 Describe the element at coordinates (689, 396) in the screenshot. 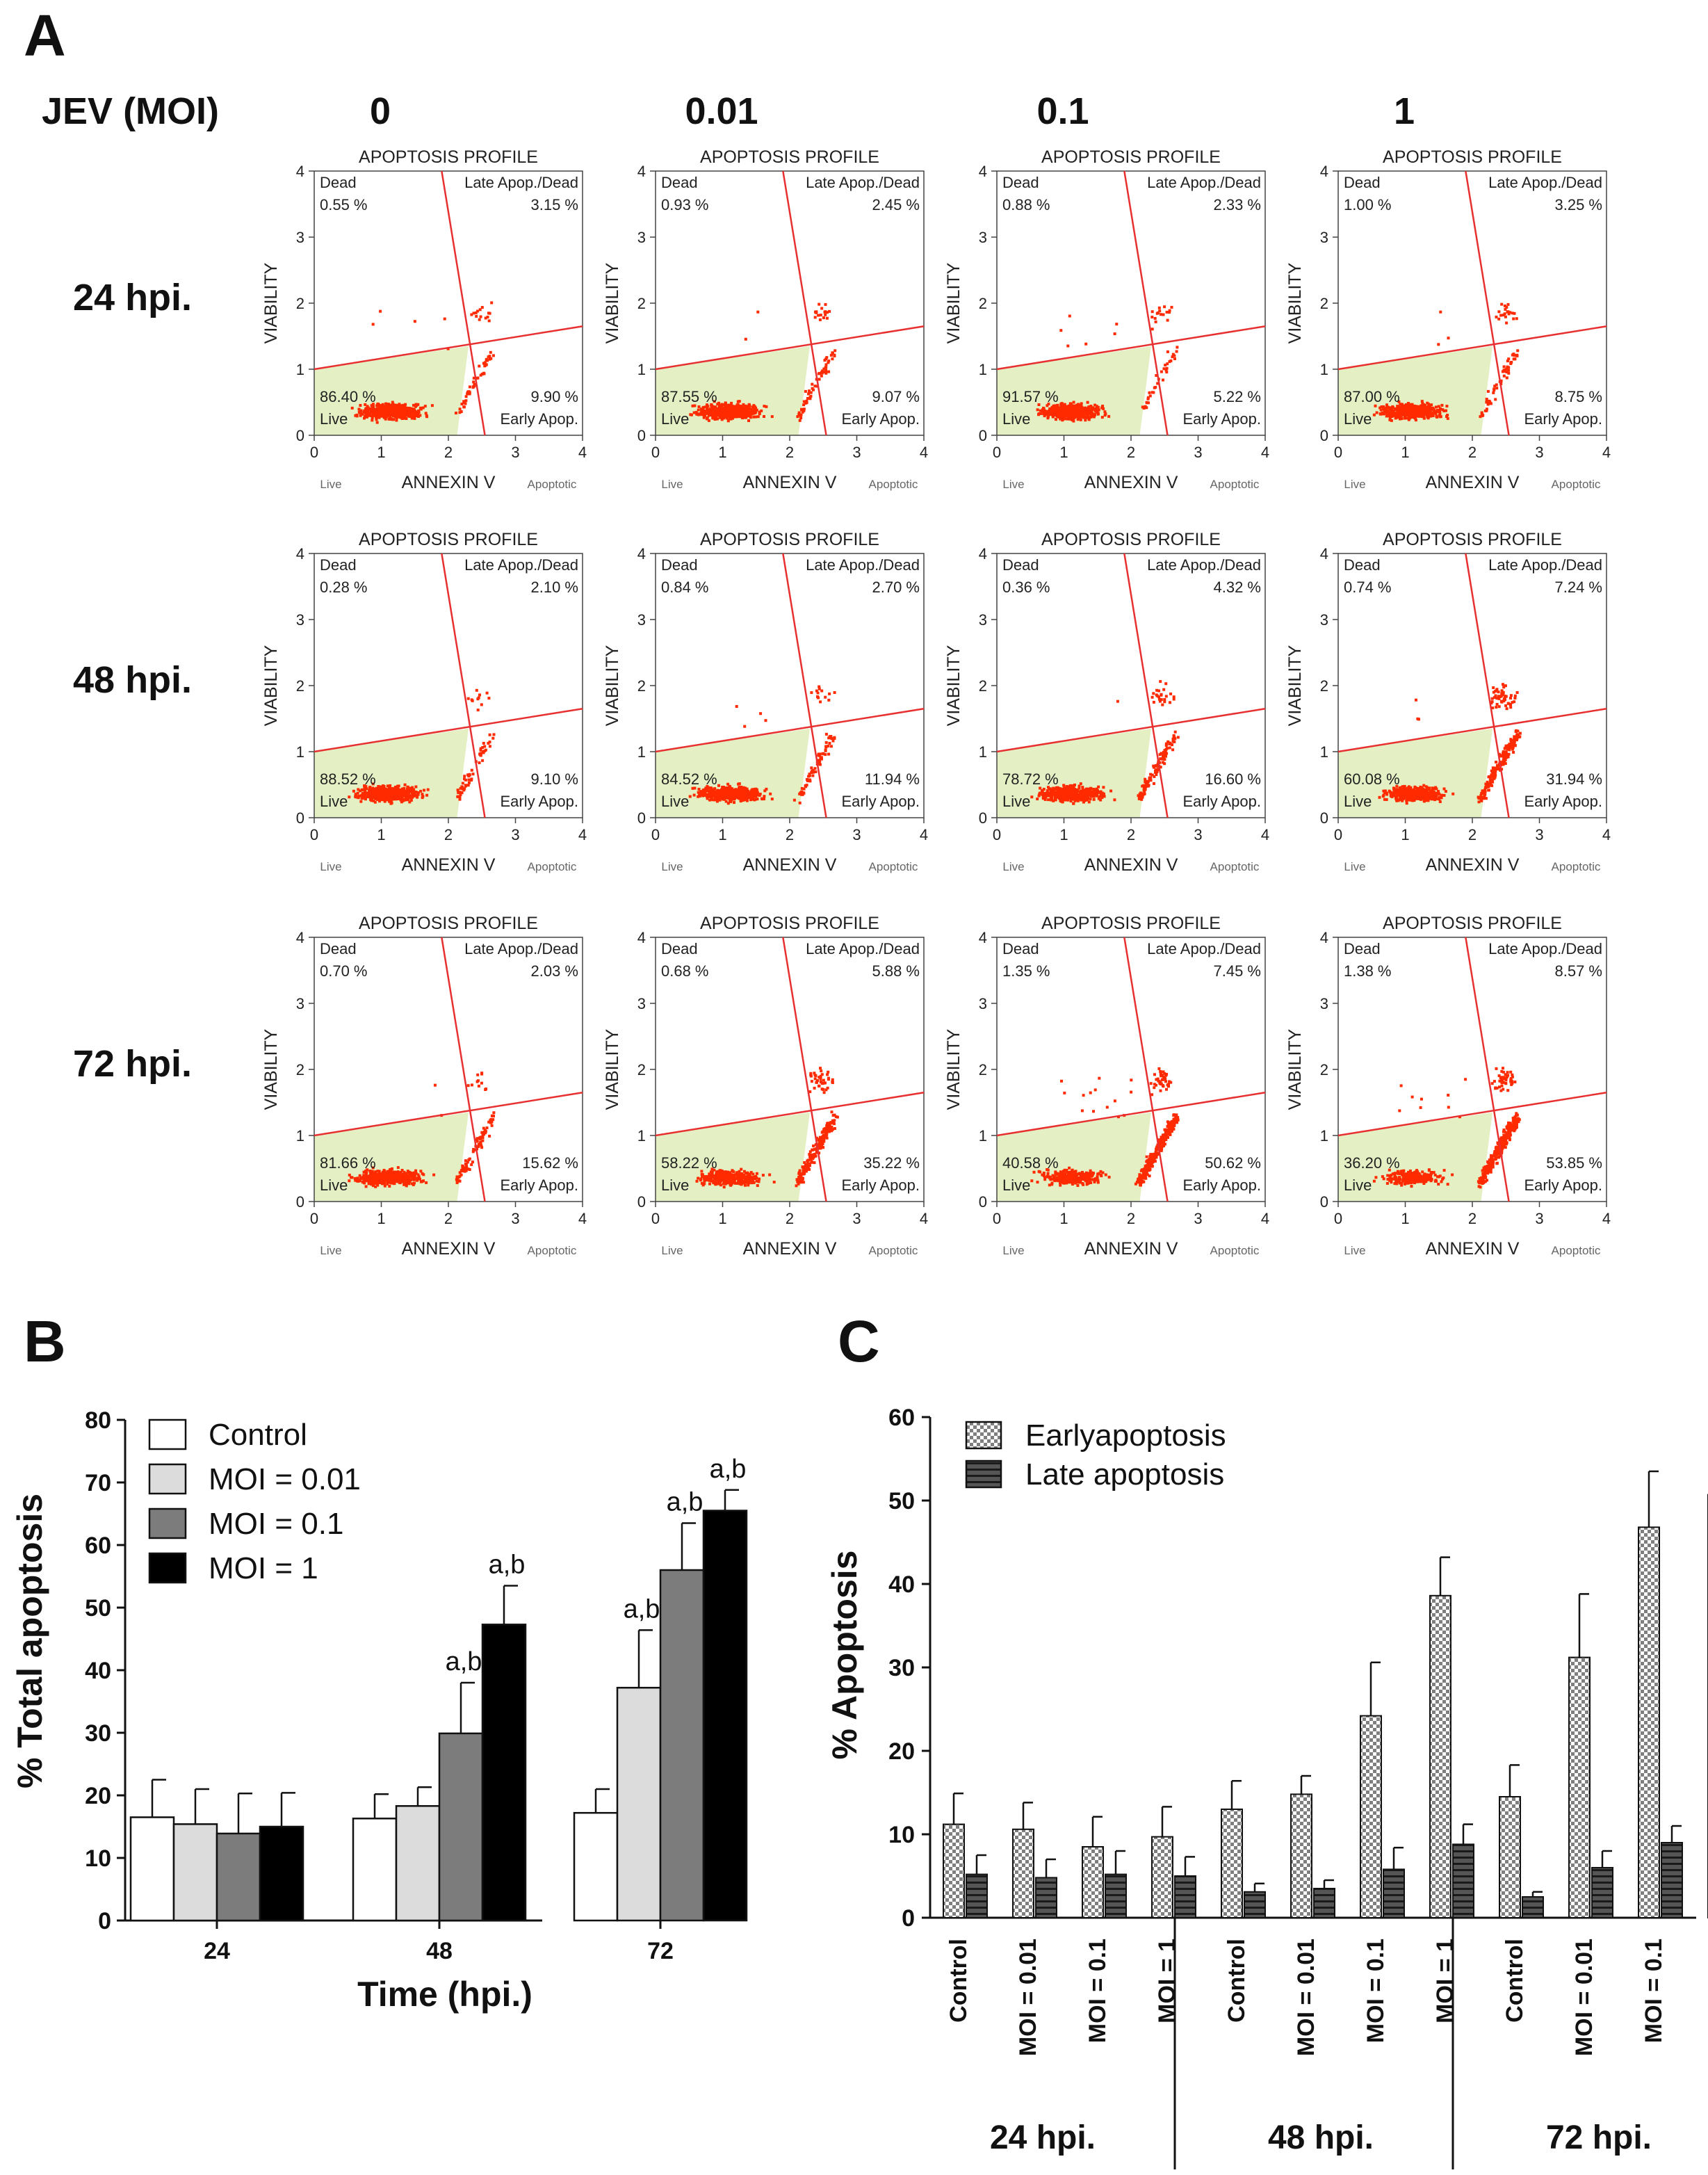

I see `quadrant-live-value: 87.55 %` at that location.